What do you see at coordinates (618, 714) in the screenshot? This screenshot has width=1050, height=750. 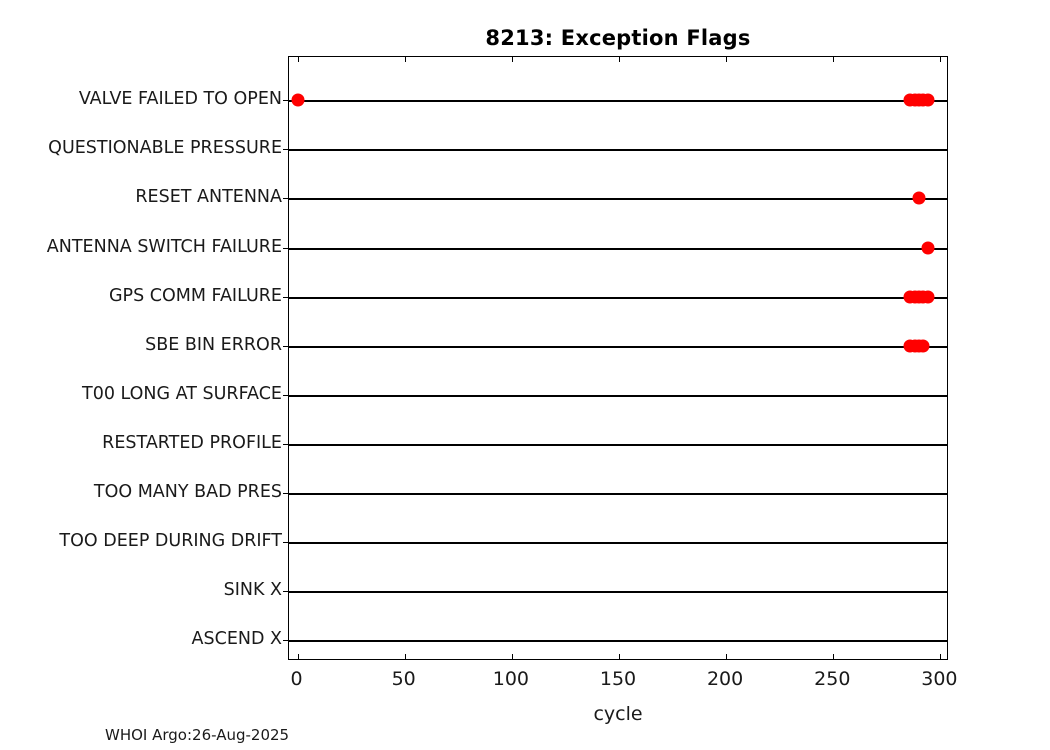 I see `x-axis-title: cycle` at bounding box center [618, 714].